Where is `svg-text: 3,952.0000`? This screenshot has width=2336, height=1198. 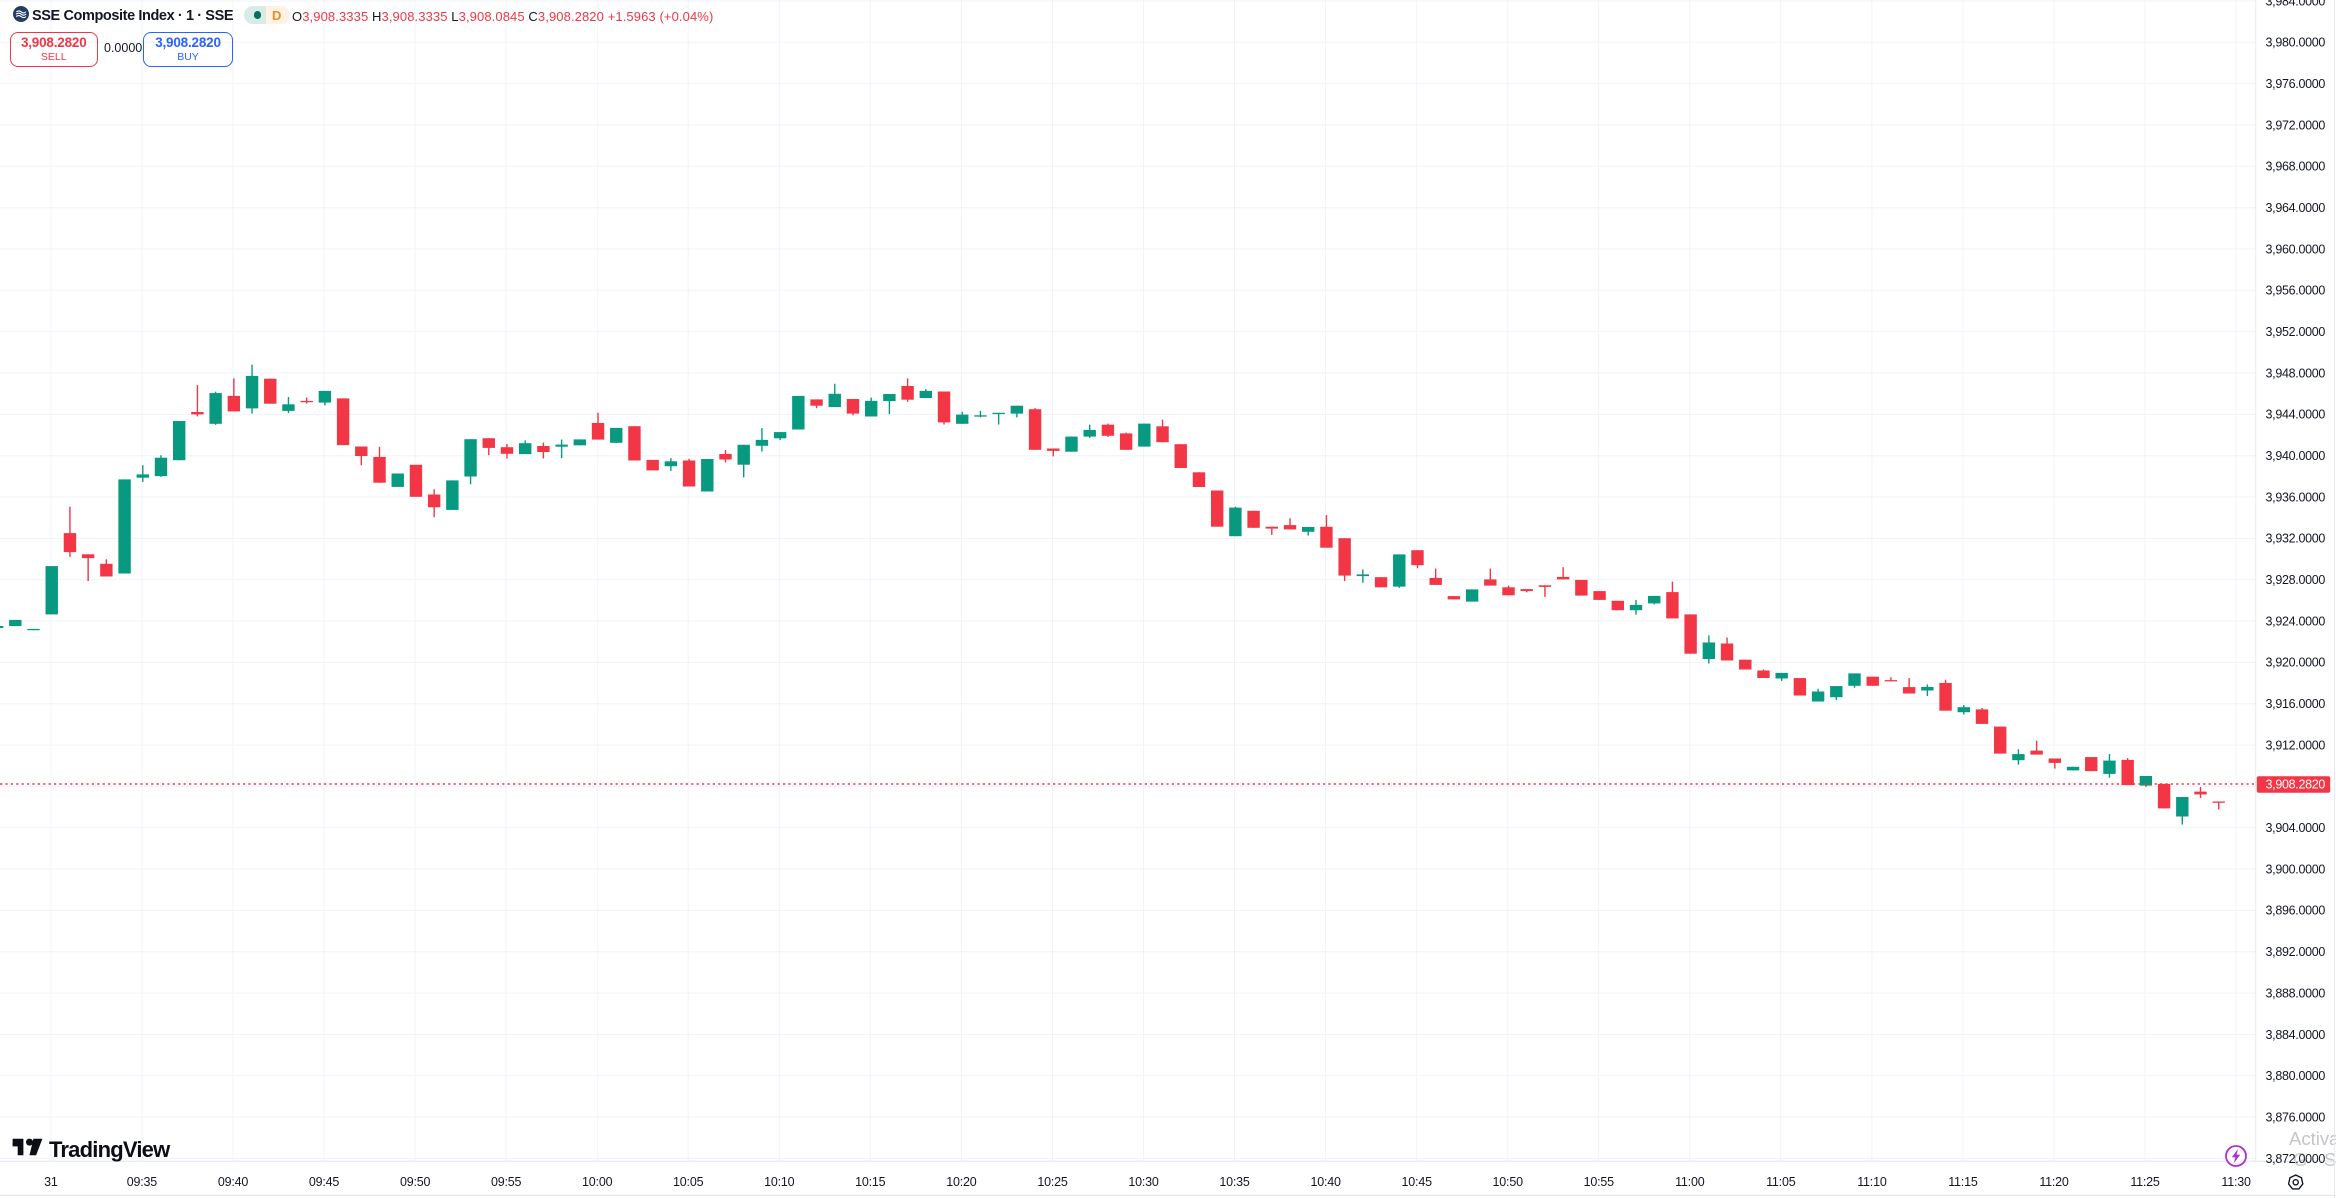 svg-text: 3,952.0000 is located at coordinates (2296, 332).